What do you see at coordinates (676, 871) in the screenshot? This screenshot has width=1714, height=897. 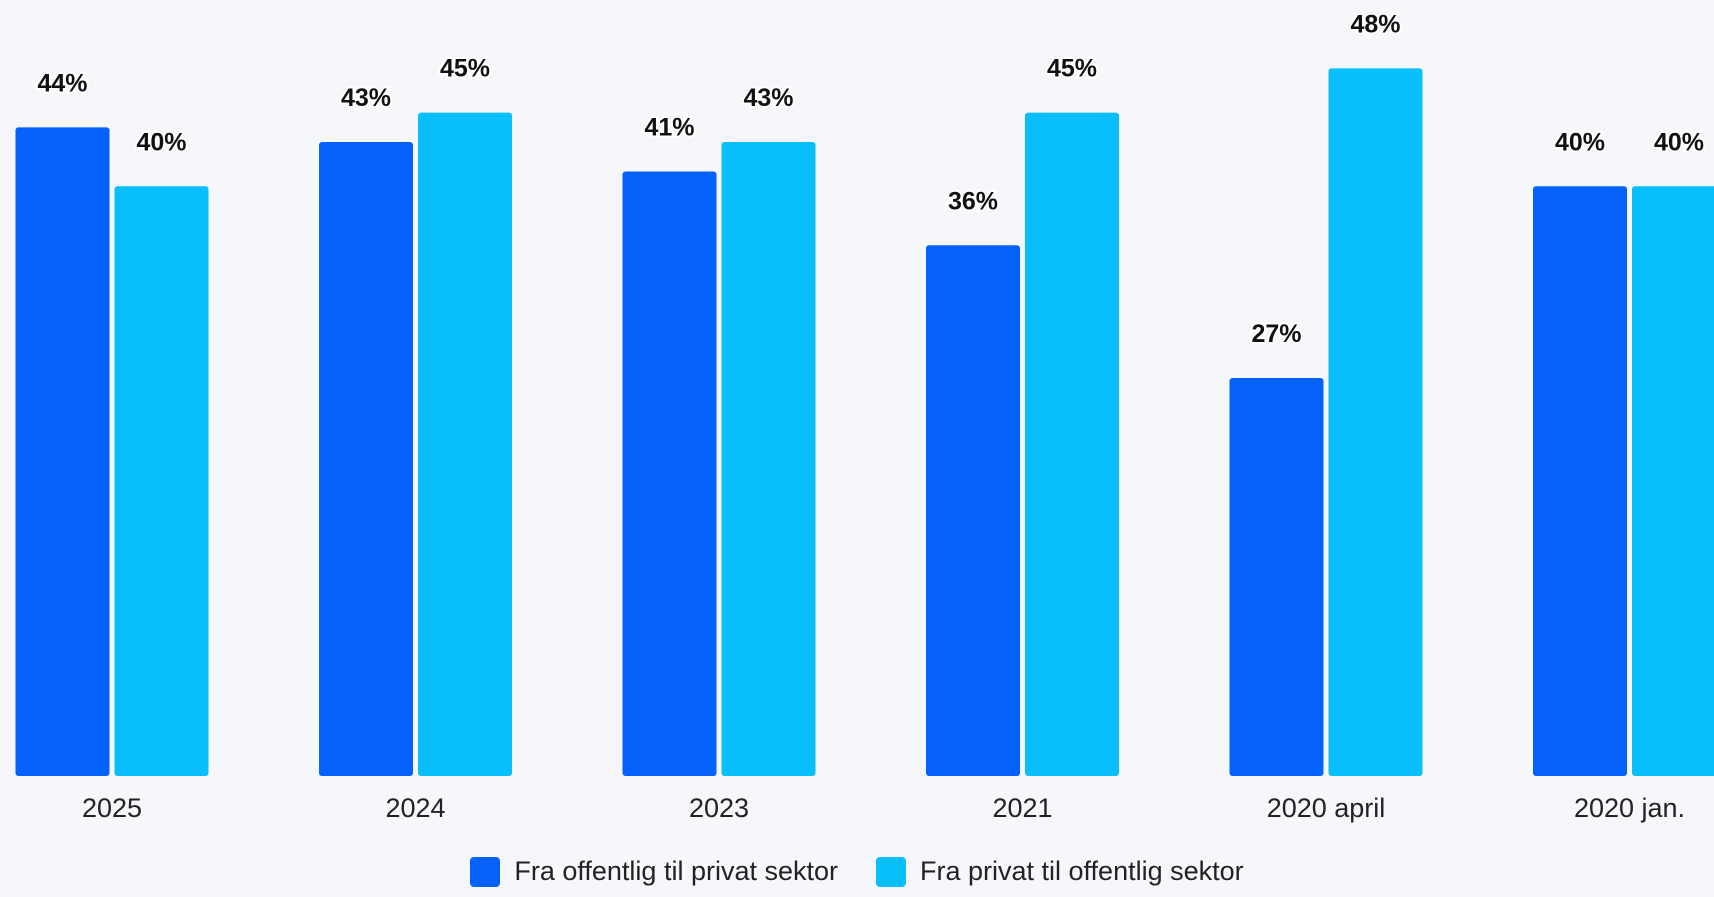 I see `legend-label: Fra offentlig til privat sektor` at bounding box center [676, 871].